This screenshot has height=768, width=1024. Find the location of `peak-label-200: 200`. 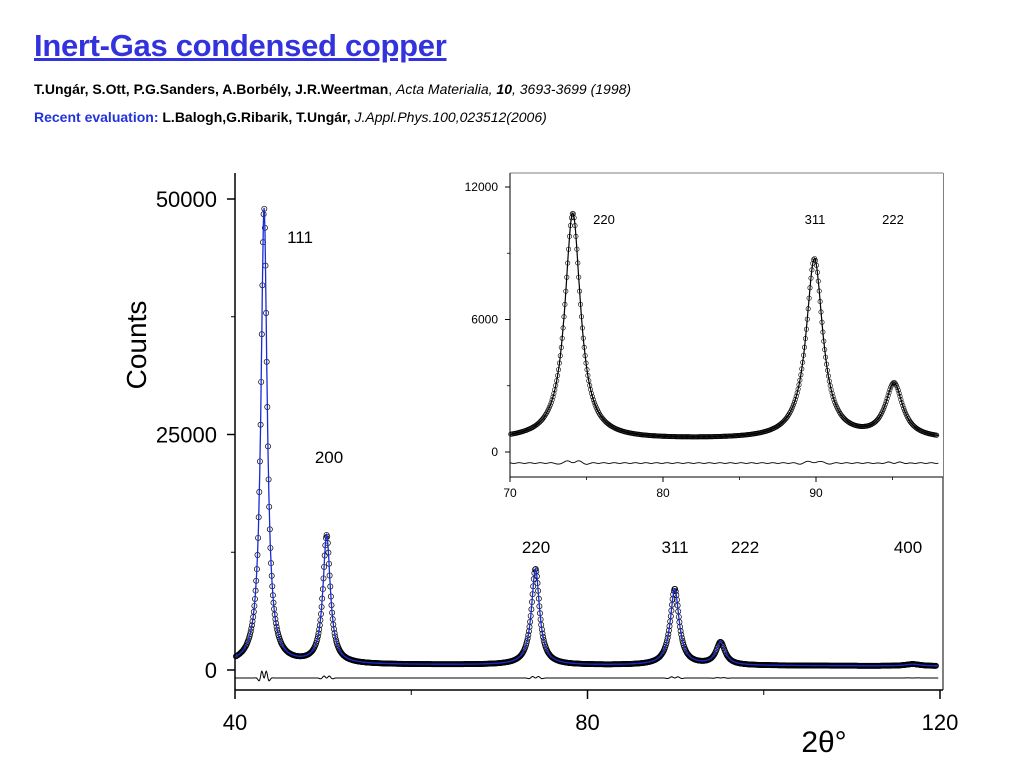

peak-label-200: 200 is located at coordinates (329, 457).